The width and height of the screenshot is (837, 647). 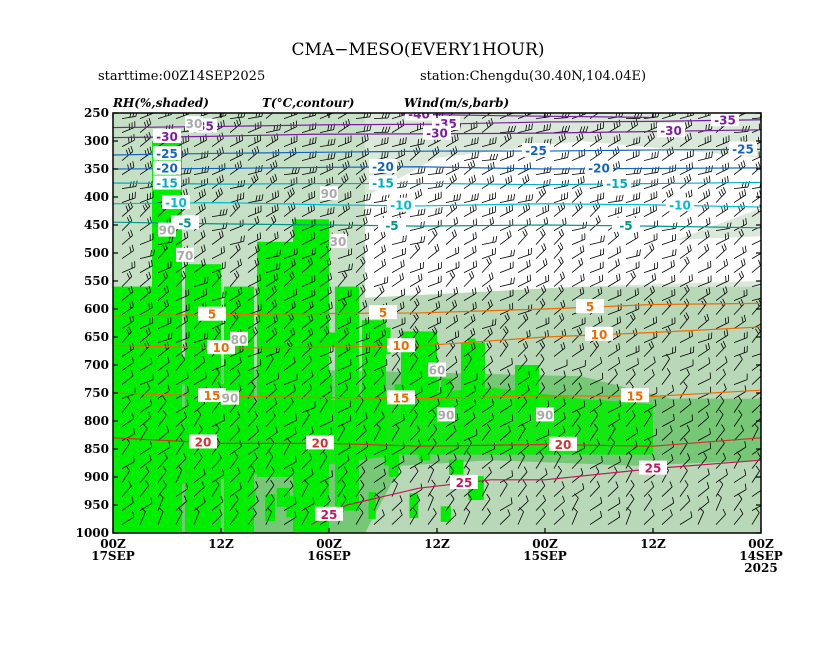 What do you see at coordinates (185, 254) in the screenshot?
I see `rh-label-bg` at bounding box center [185, 254].